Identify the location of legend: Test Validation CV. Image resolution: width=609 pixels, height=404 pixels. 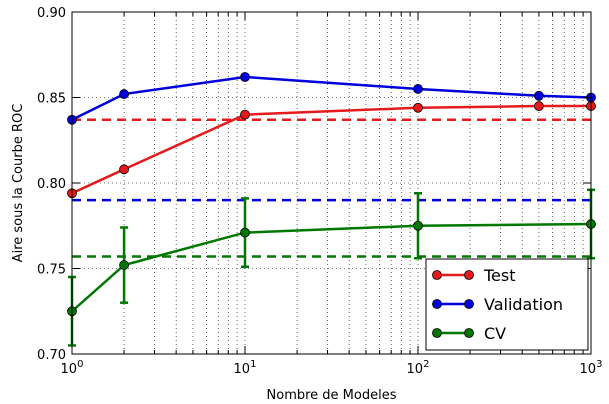
(507, 304).